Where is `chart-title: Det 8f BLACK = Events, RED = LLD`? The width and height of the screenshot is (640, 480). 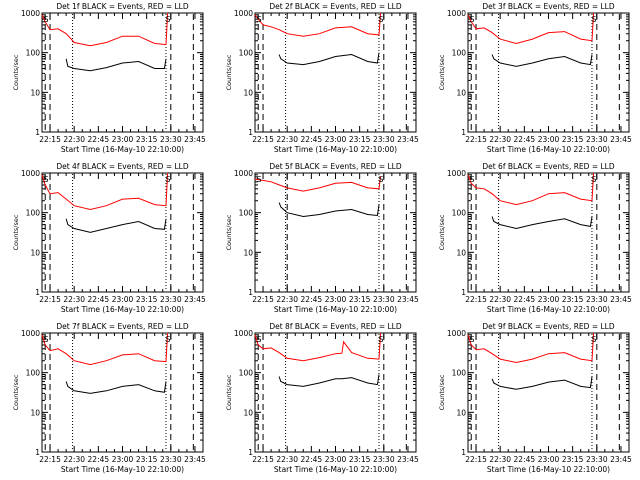
chart-title: Det 8f BLACK = Events, RED = LLD is located at coordinates (335, 326).